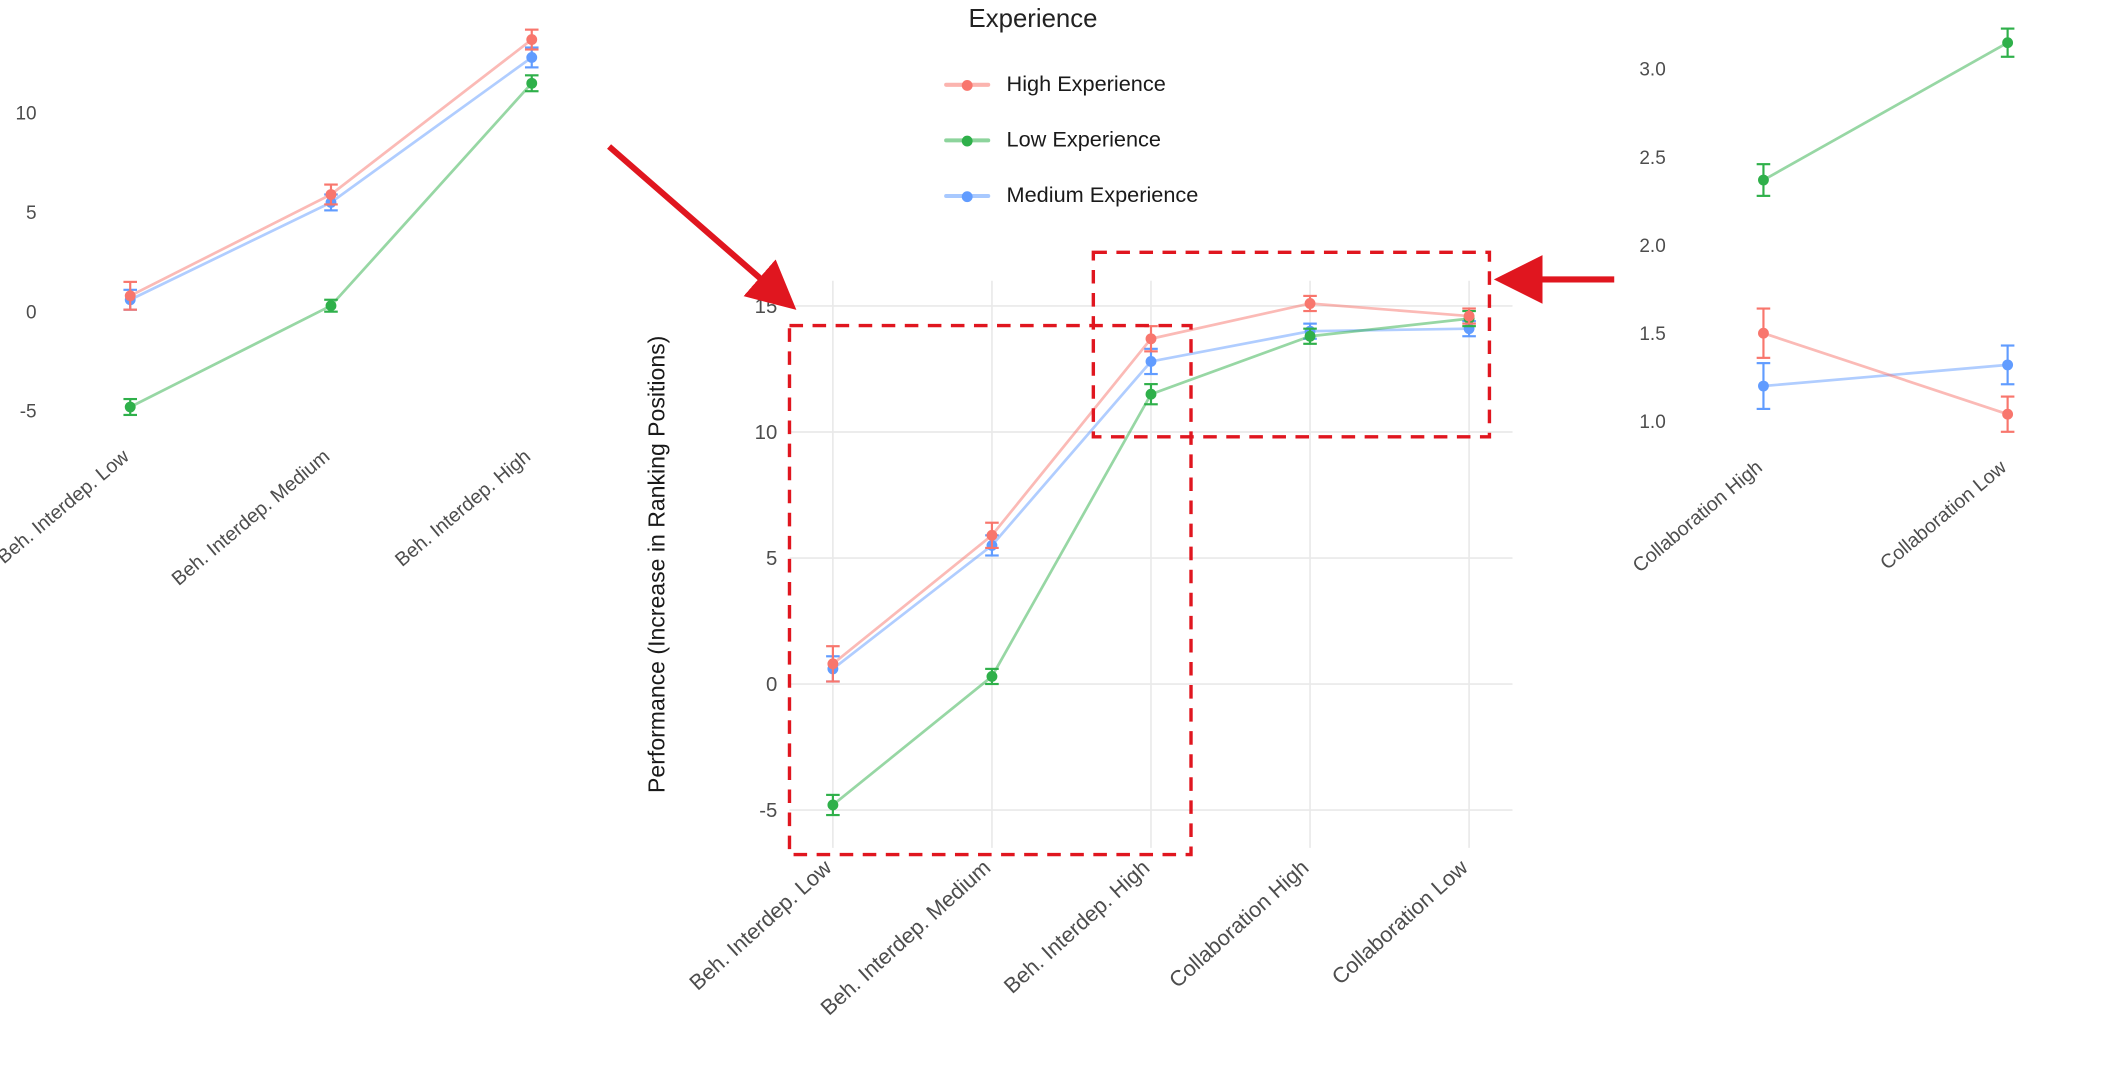 The height and width of the screenshot is (1072, 2108). Describe the element at coordinates (967, 85) in the screenshot. I see `legend-marker-high-icon` at that location.